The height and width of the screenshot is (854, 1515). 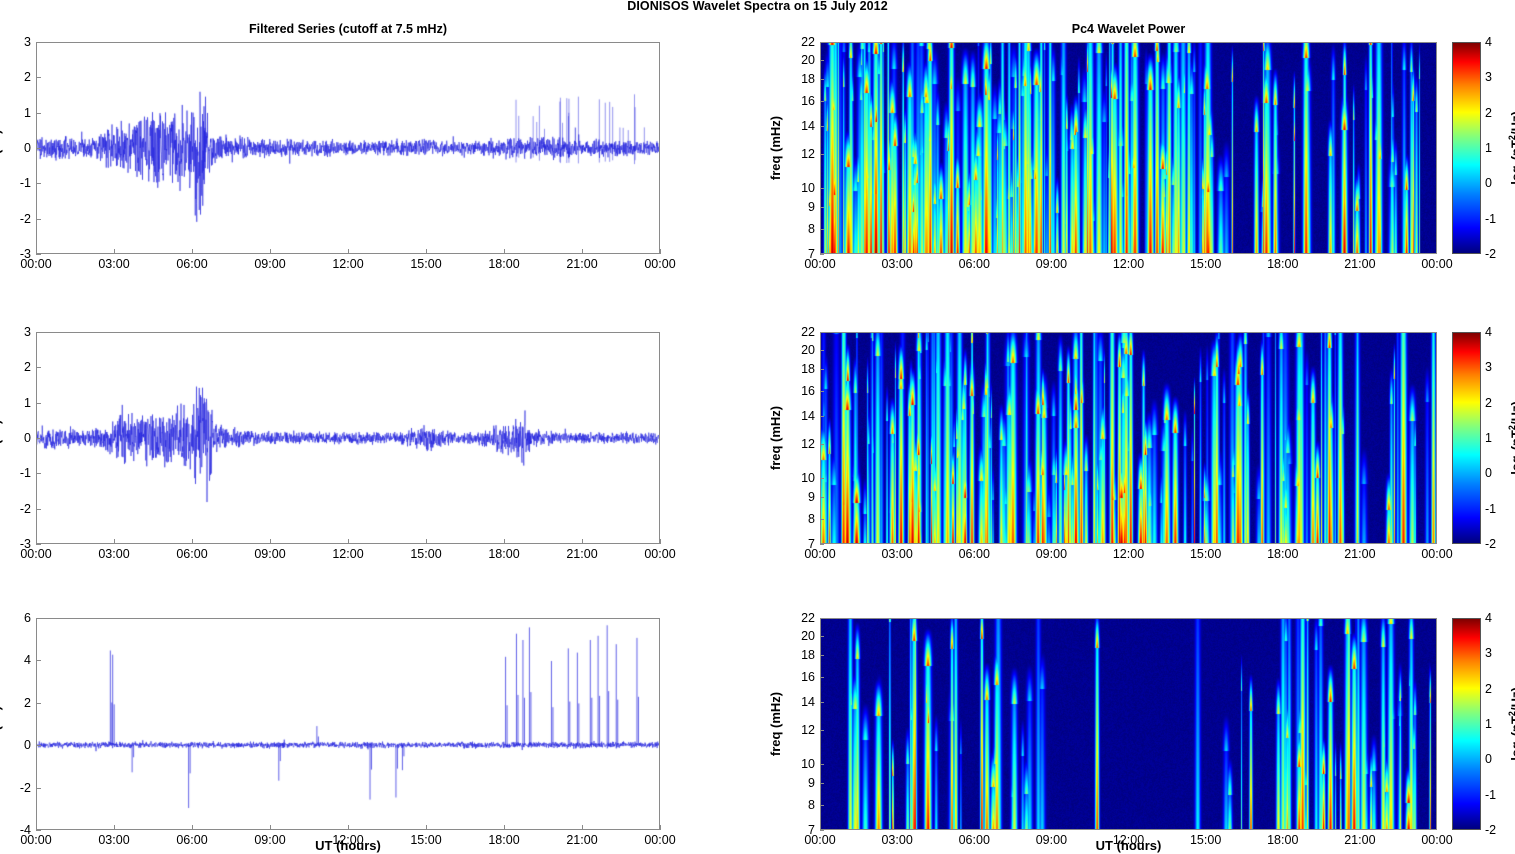 I want to click on colorbar-tick-0-2: 2, so click(x=1488, y=112).